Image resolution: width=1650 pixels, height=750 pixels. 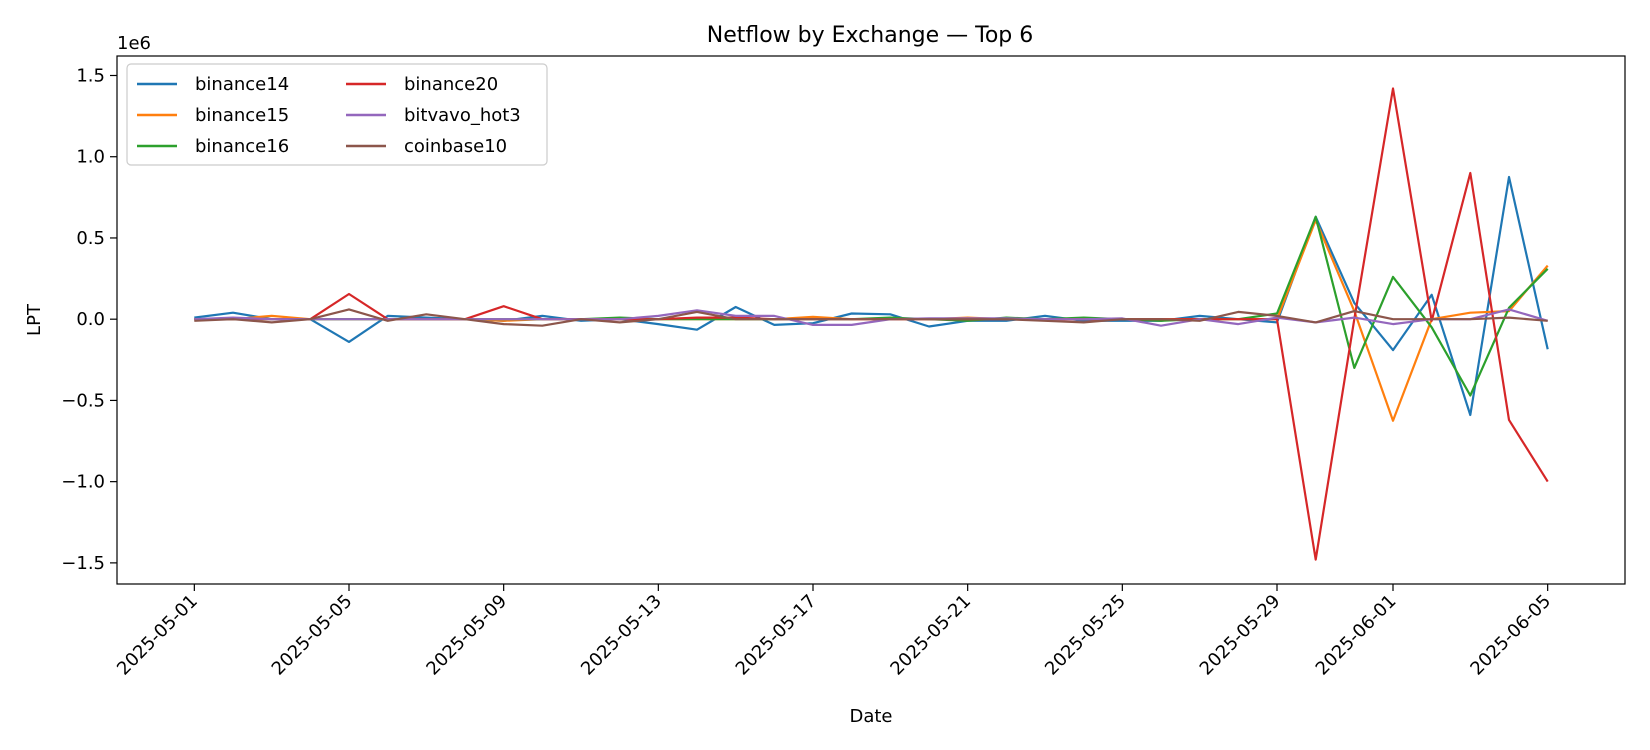 I want to click on y-offset-label: 1e6, so click(x=134, y=43).